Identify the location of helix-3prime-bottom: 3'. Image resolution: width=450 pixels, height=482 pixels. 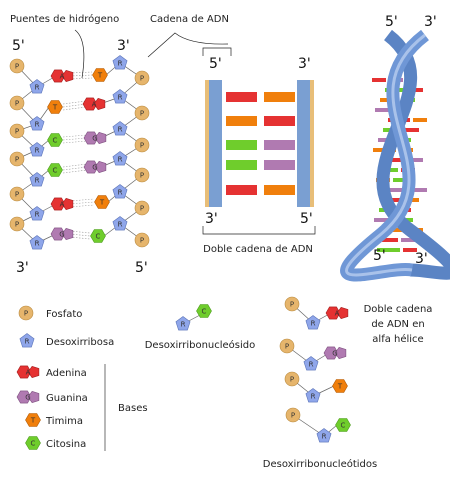
(421, 259).